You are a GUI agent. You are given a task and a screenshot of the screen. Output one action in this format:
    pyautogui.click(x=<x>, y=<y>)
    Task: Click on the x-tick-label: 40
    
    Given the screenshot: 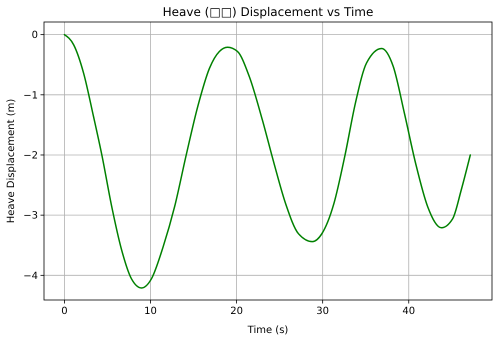 What is the action you would take?
    pyautogui.click(x=409, y=311)
    